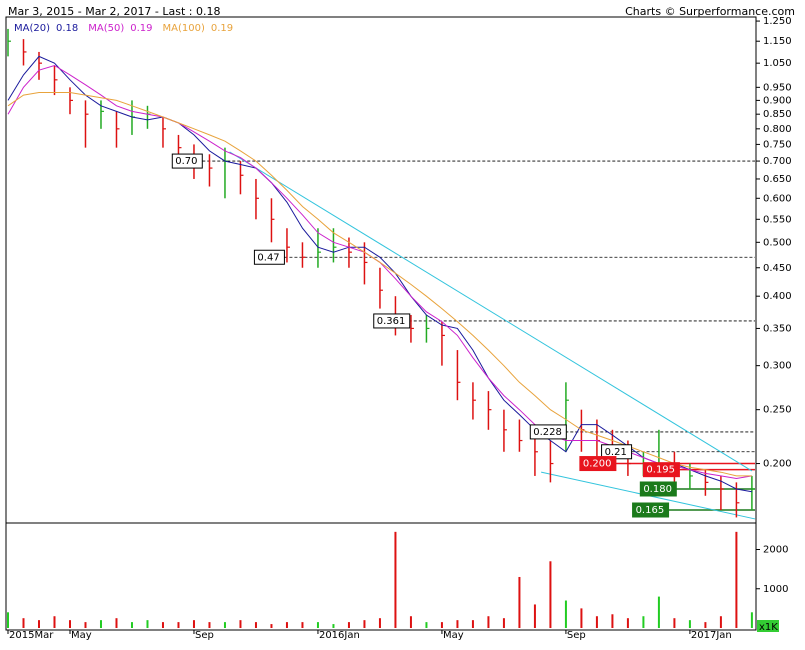 This screenshot has width=805, height=650. Describe the element at coordinates (114, 11) in the screenshot. I see `chart-title: Mar 3, 2015 - Mar 2, 2017 - Last : 0.18` at that location.